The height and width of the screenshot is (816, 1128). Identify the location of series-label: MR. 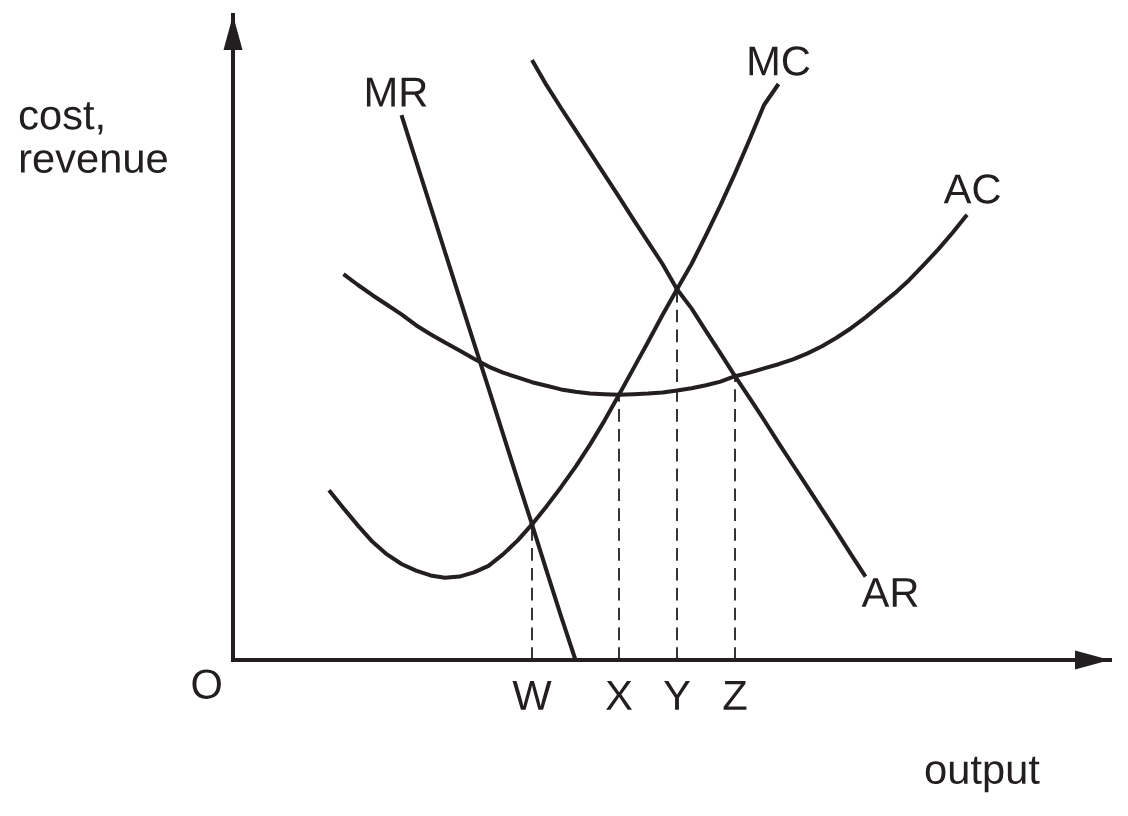
(396, 92).